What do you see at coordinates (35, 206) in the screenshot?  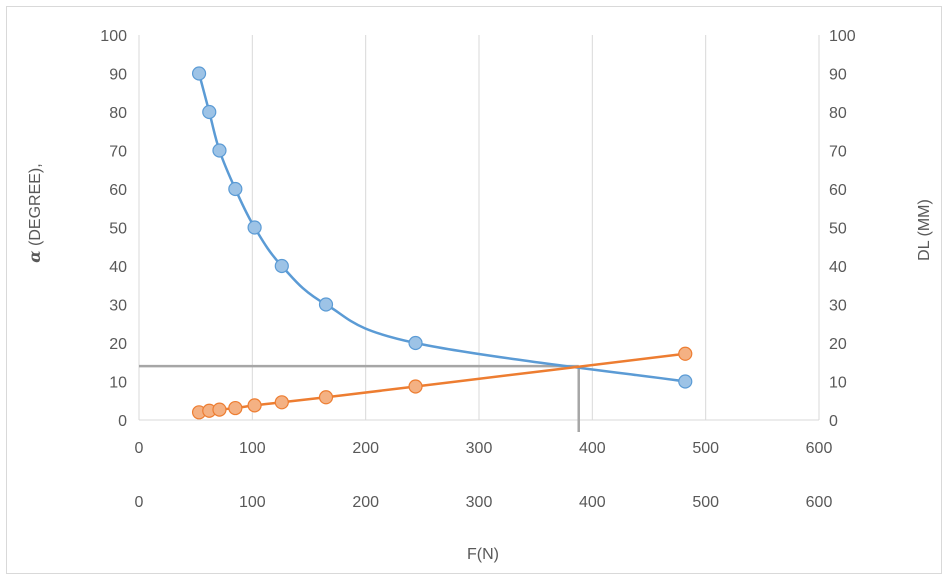 I see `y-axis-left-label-text: (DEGREE),` at bounding box center [35, 206].